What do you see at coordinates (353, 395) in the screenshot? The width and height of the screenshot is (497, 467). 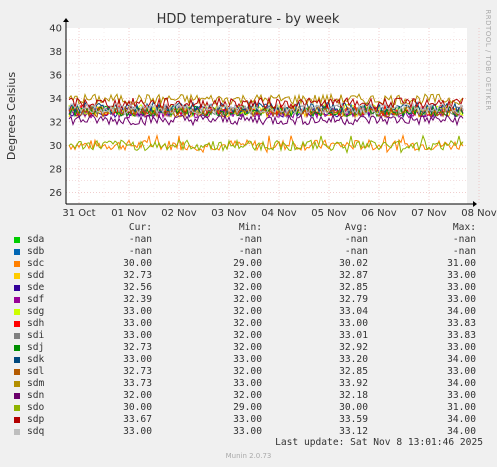 I see `legend-avg: 32.18` at bounding box center [353, 395].